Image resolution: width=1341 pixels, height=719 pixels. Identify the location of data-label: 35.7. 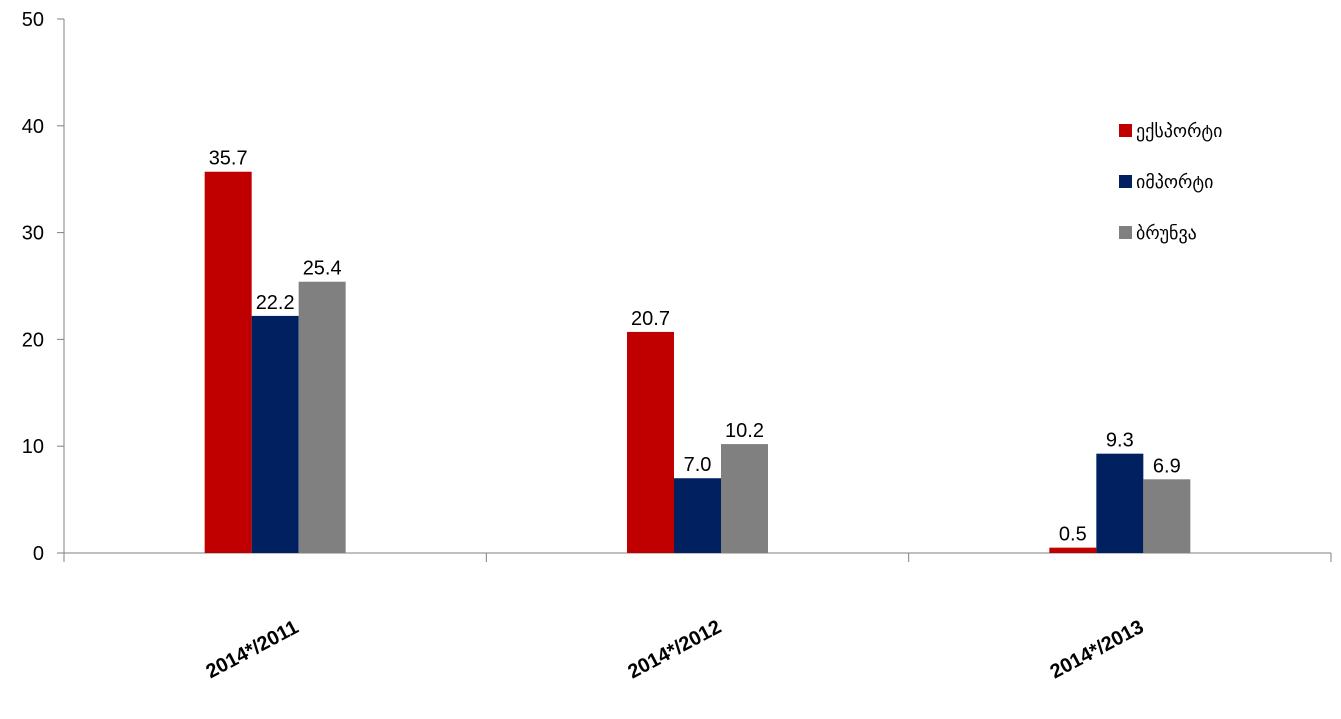
(228, 159).